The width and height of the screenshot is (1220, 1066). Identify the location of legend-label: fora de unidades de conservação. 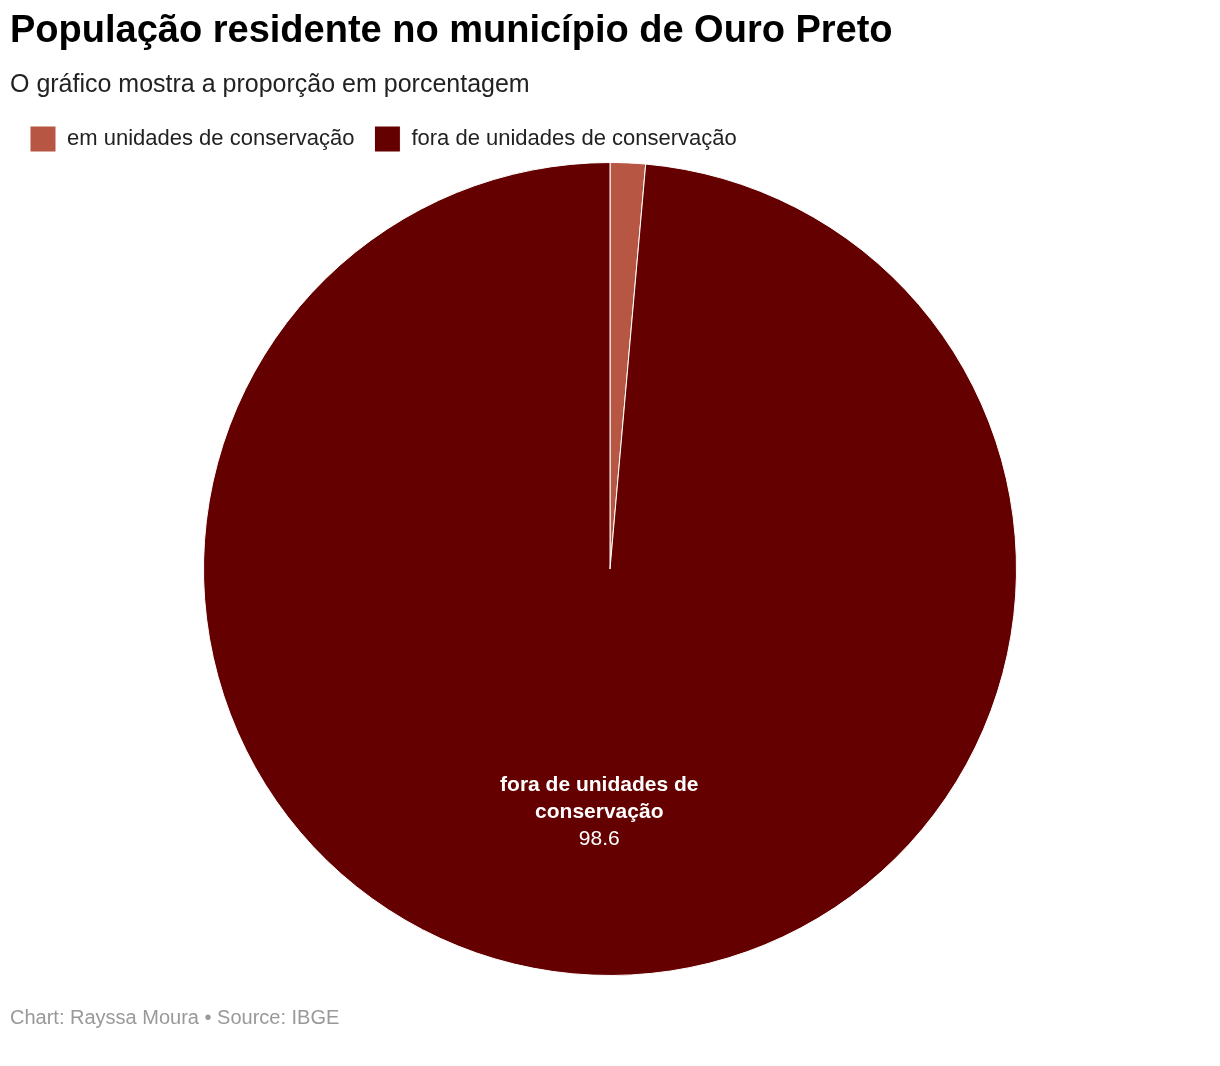
(574, 138).